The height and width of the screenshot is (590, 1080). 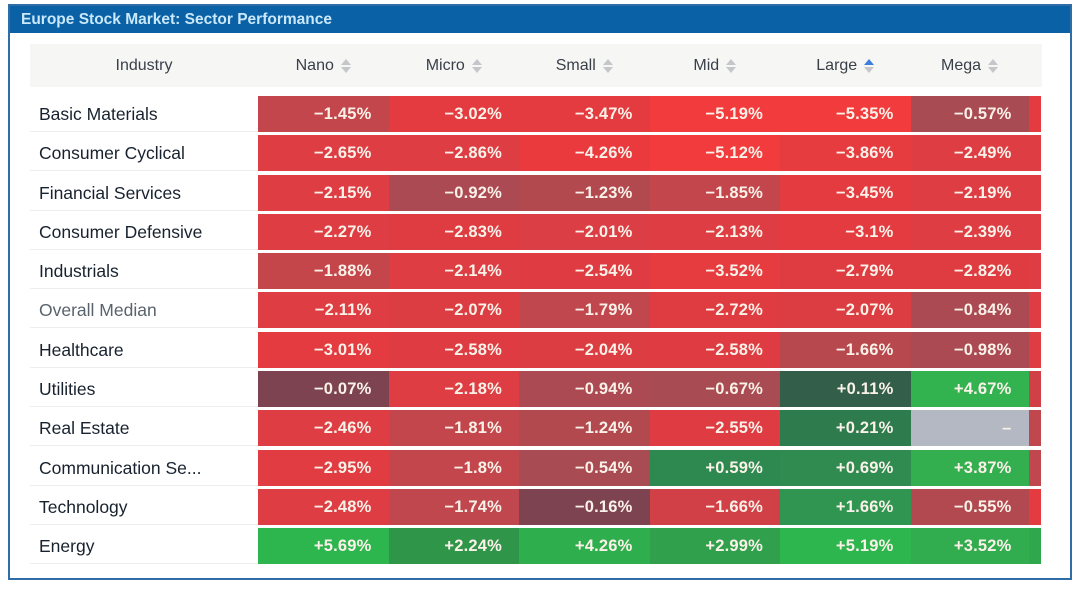 I want to click on heatmap-cell: −0.84%, so click(x=969, y=310).